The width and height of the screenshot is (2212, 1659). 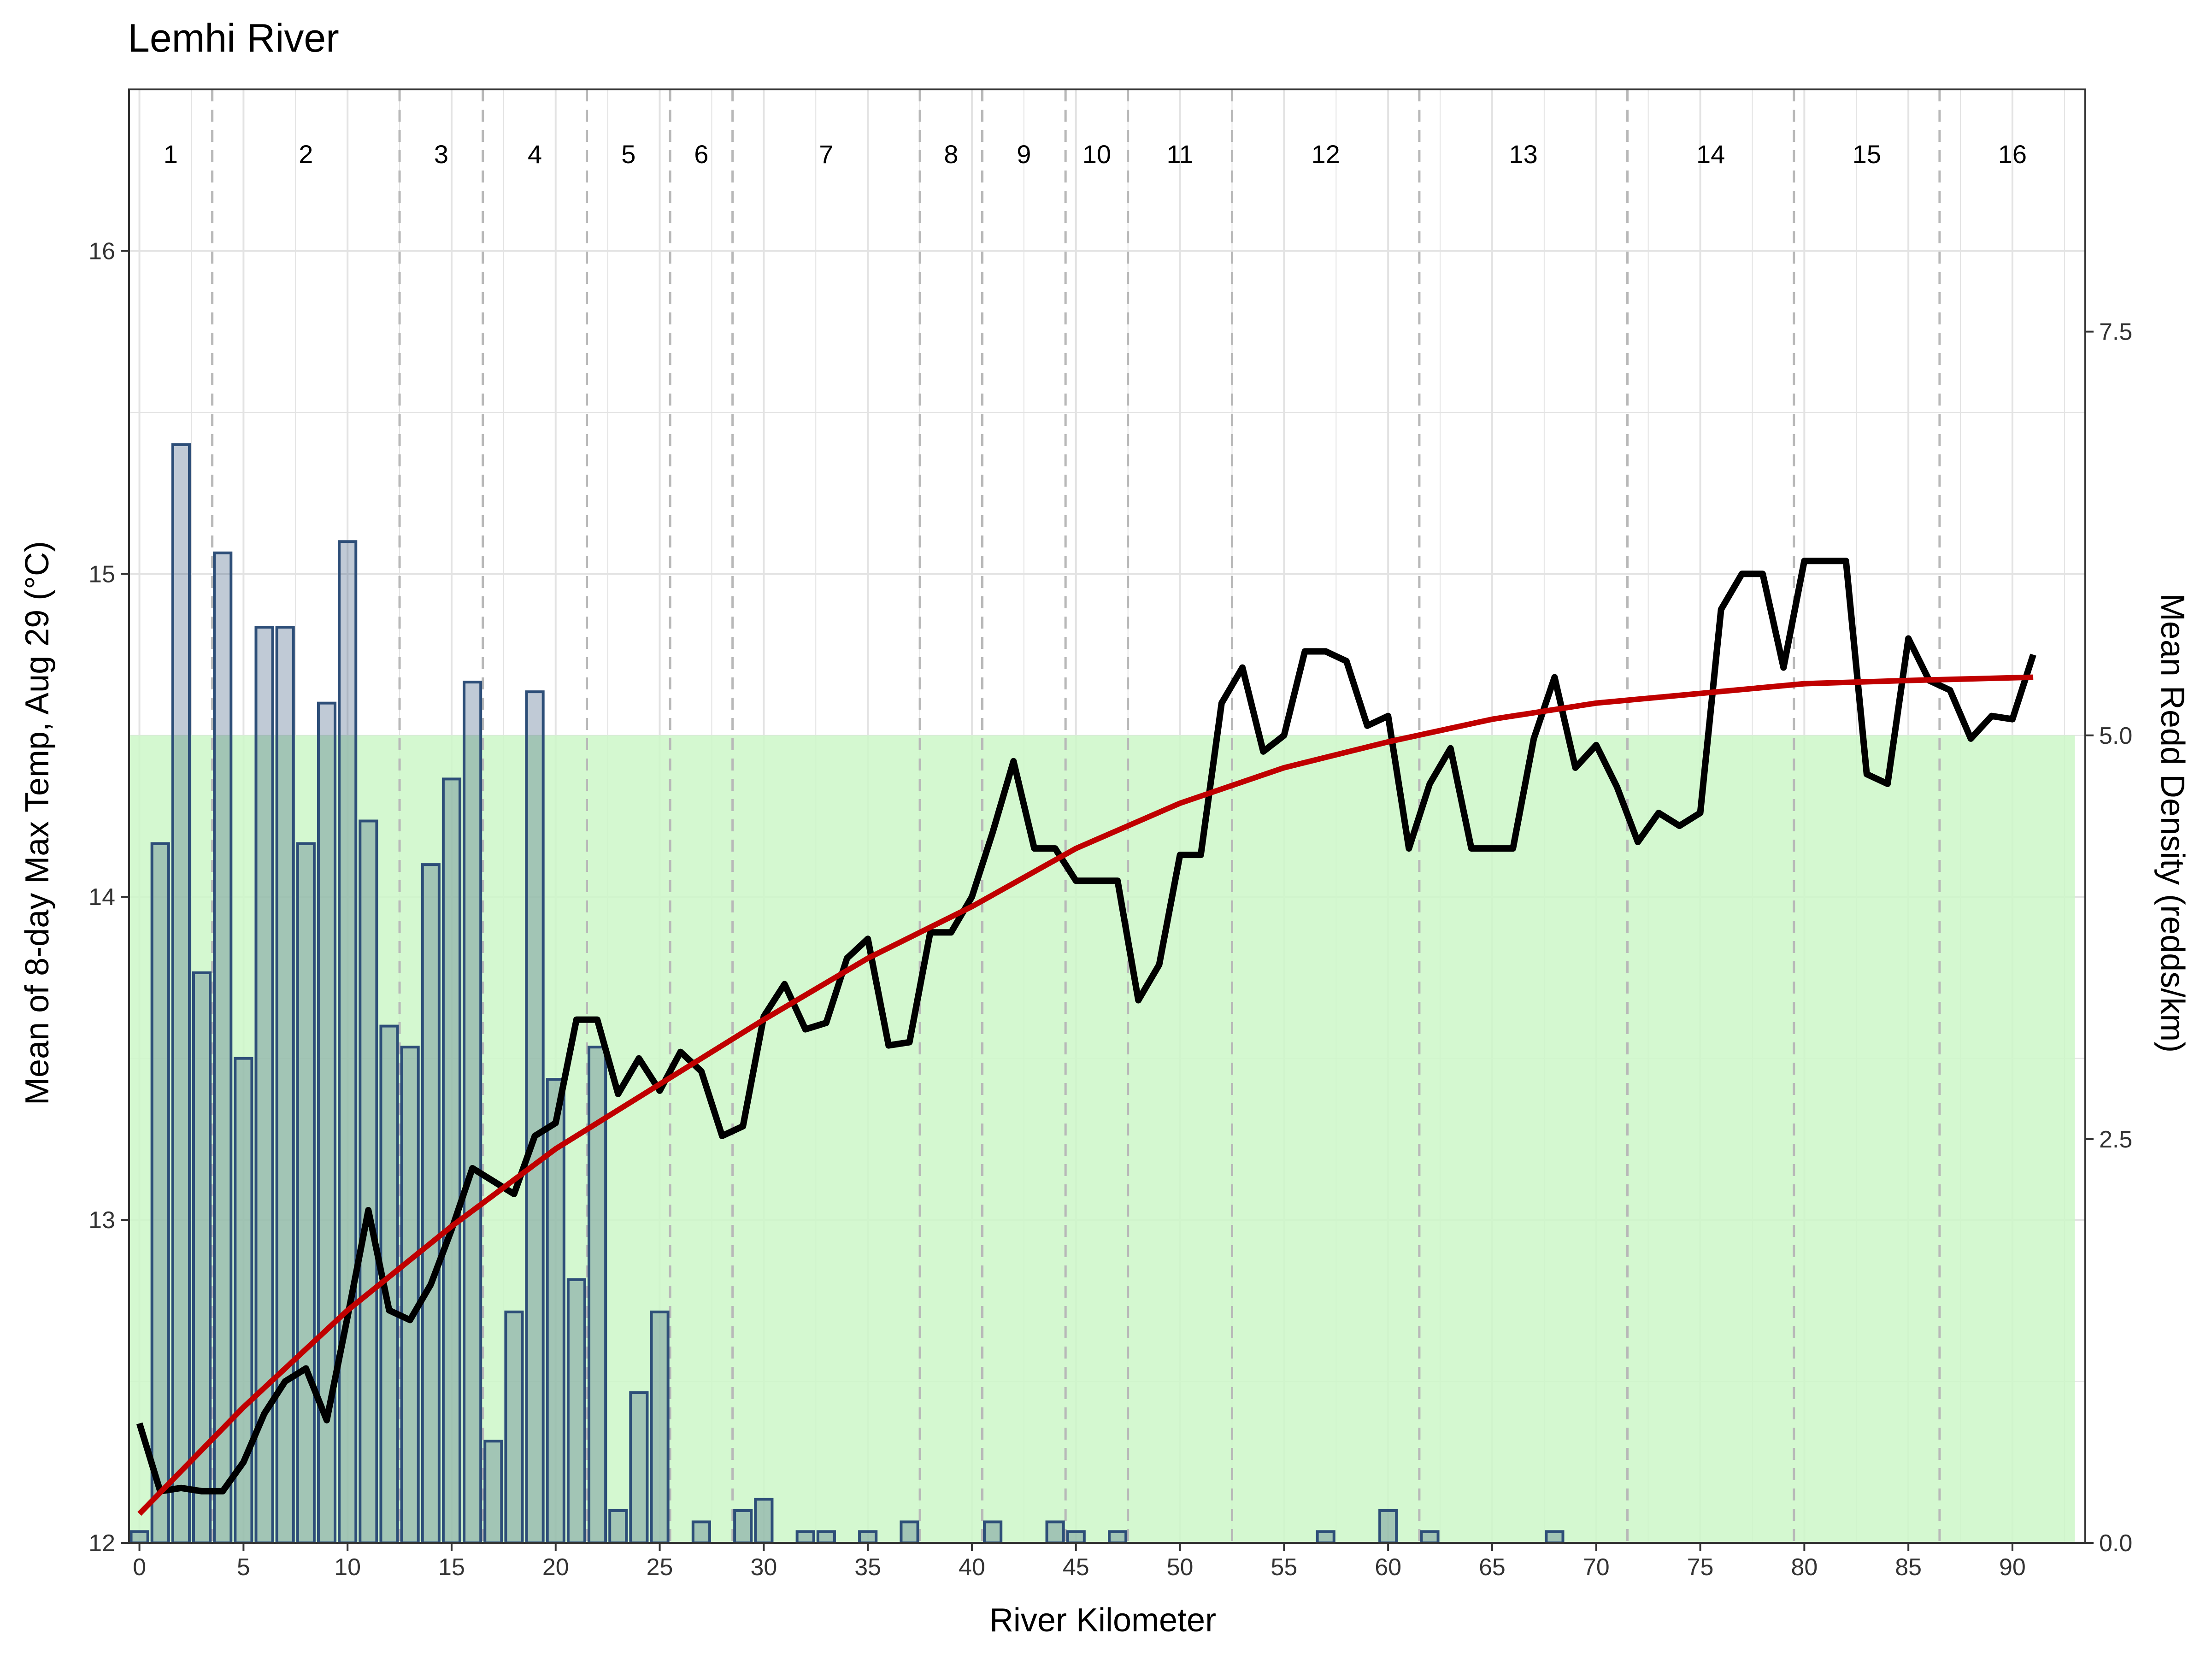 I want to click on x-tick-label: 80, so click(x=1804, y=1567).